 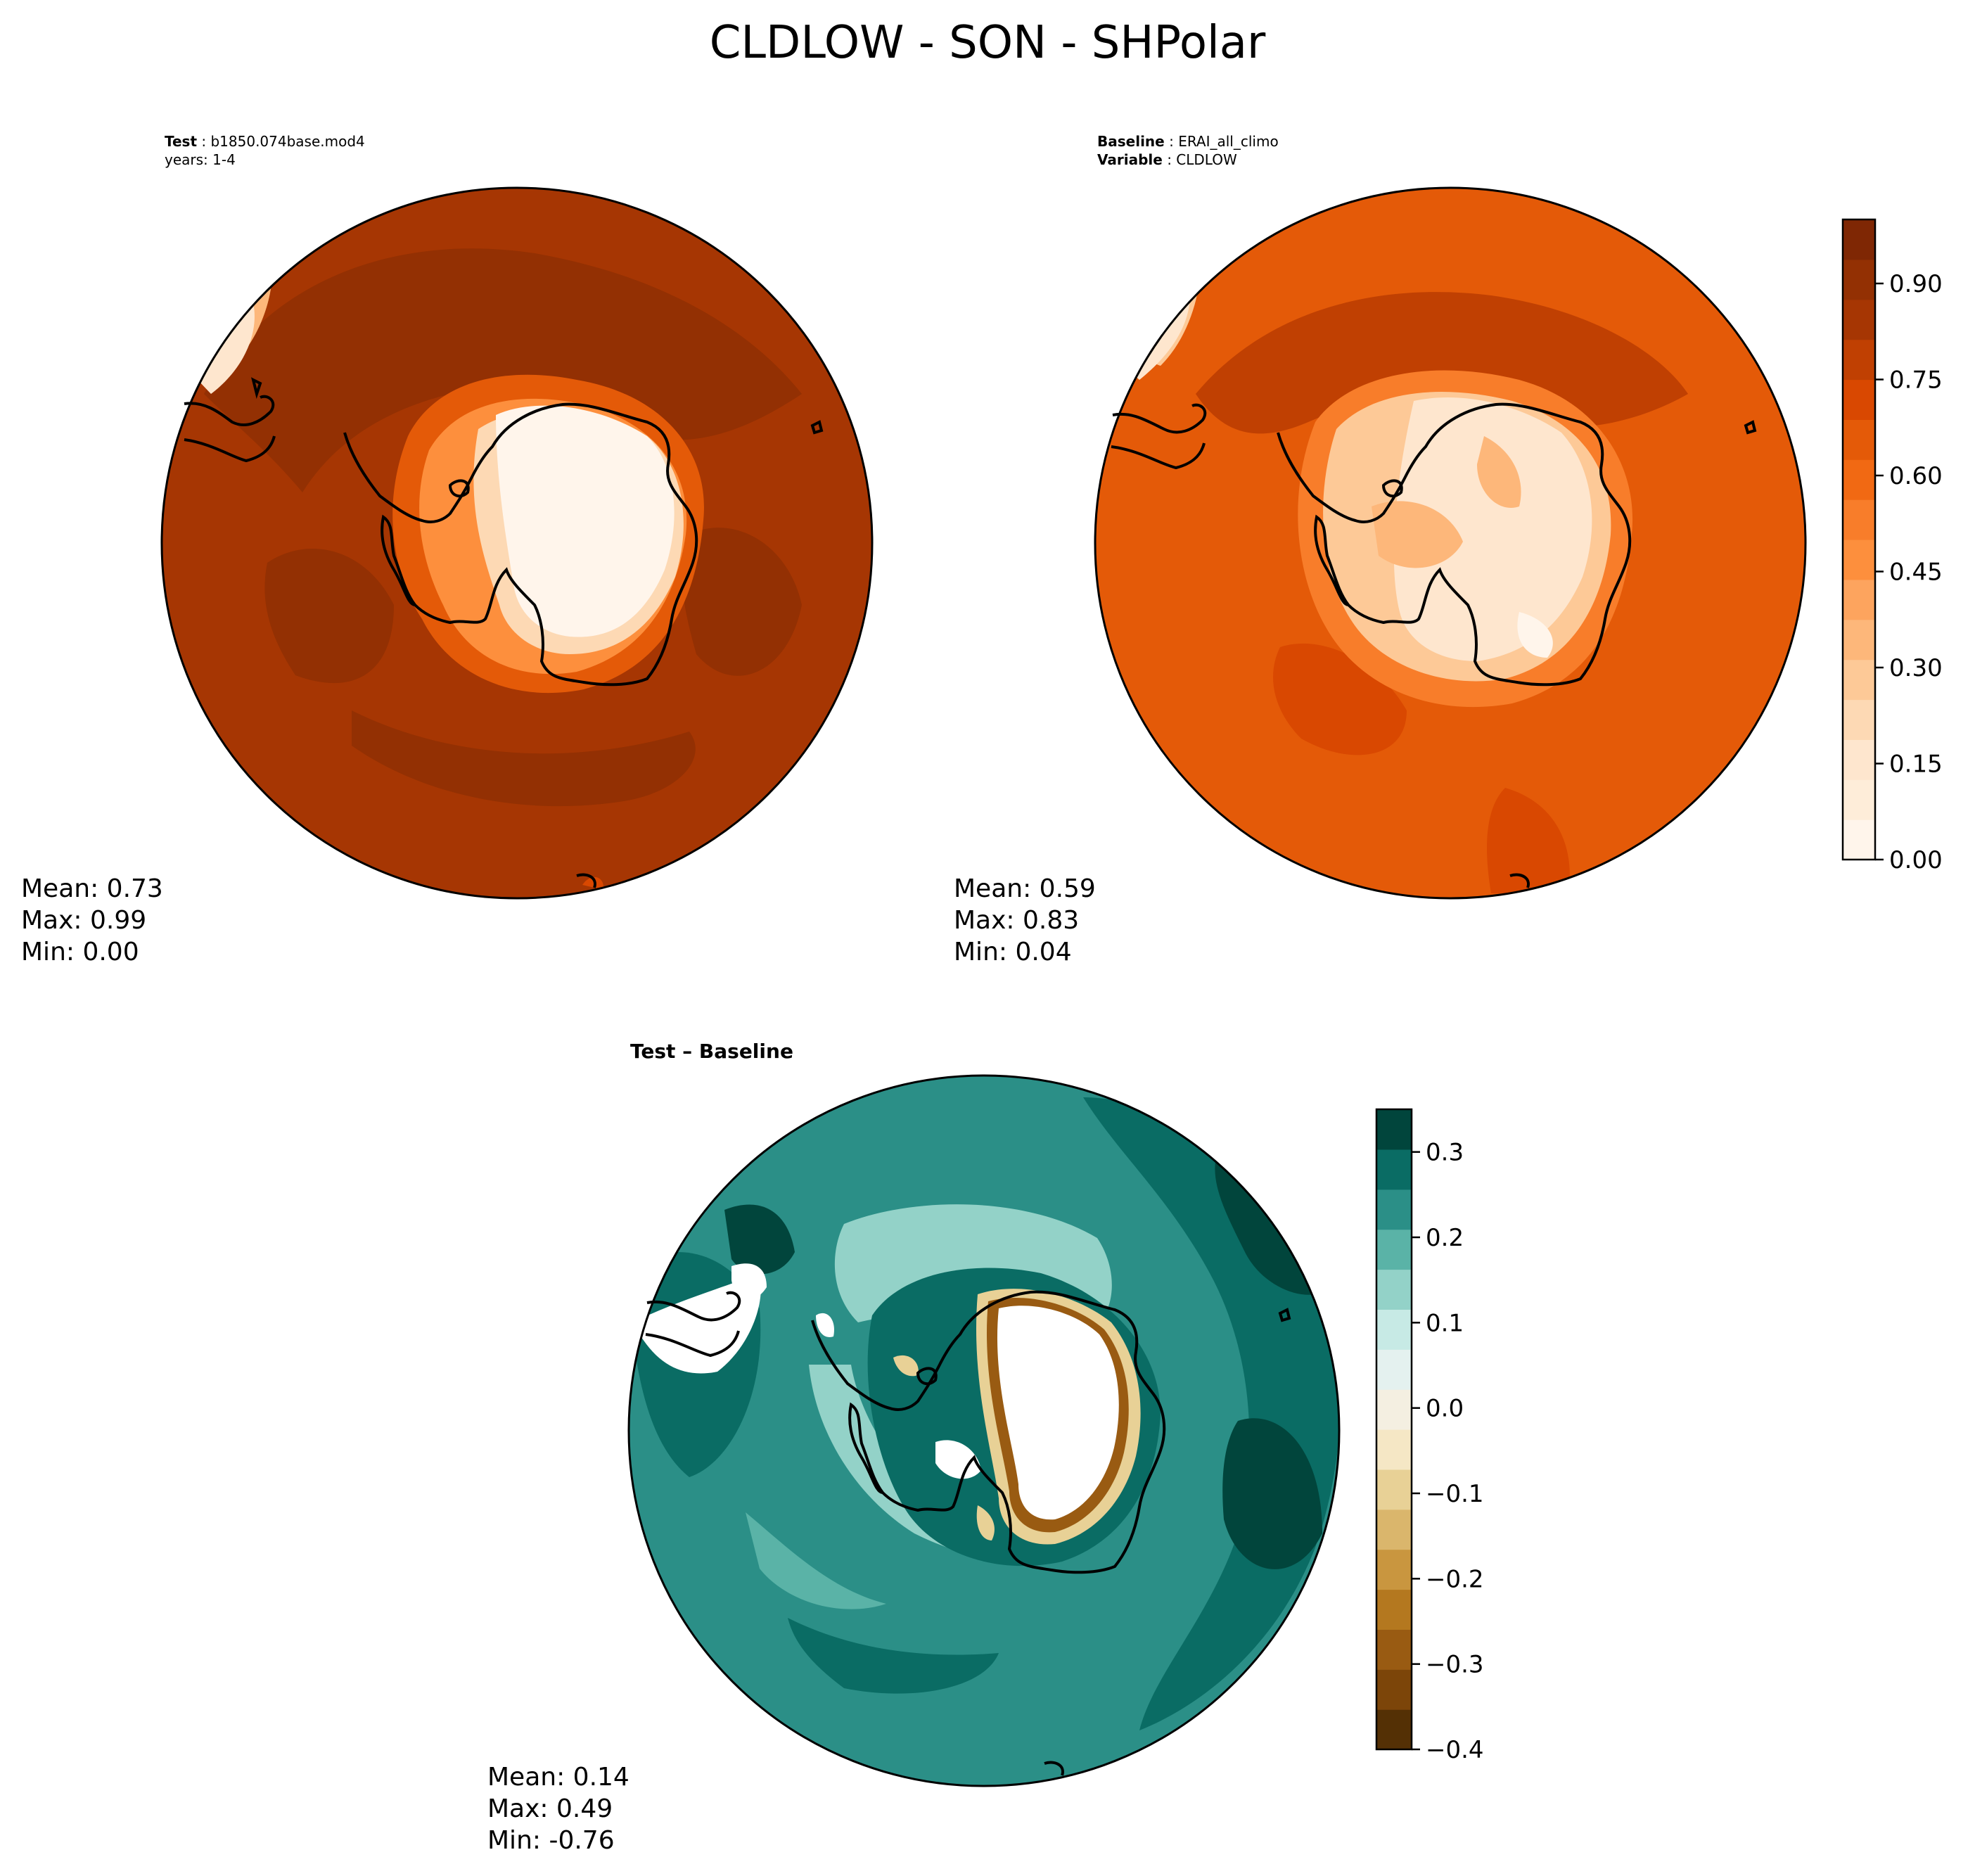 What do you see at coordinates (83, 921) in the screenshot?
I see `test-max: Max: 0.99` at bounding box center [83, 921].